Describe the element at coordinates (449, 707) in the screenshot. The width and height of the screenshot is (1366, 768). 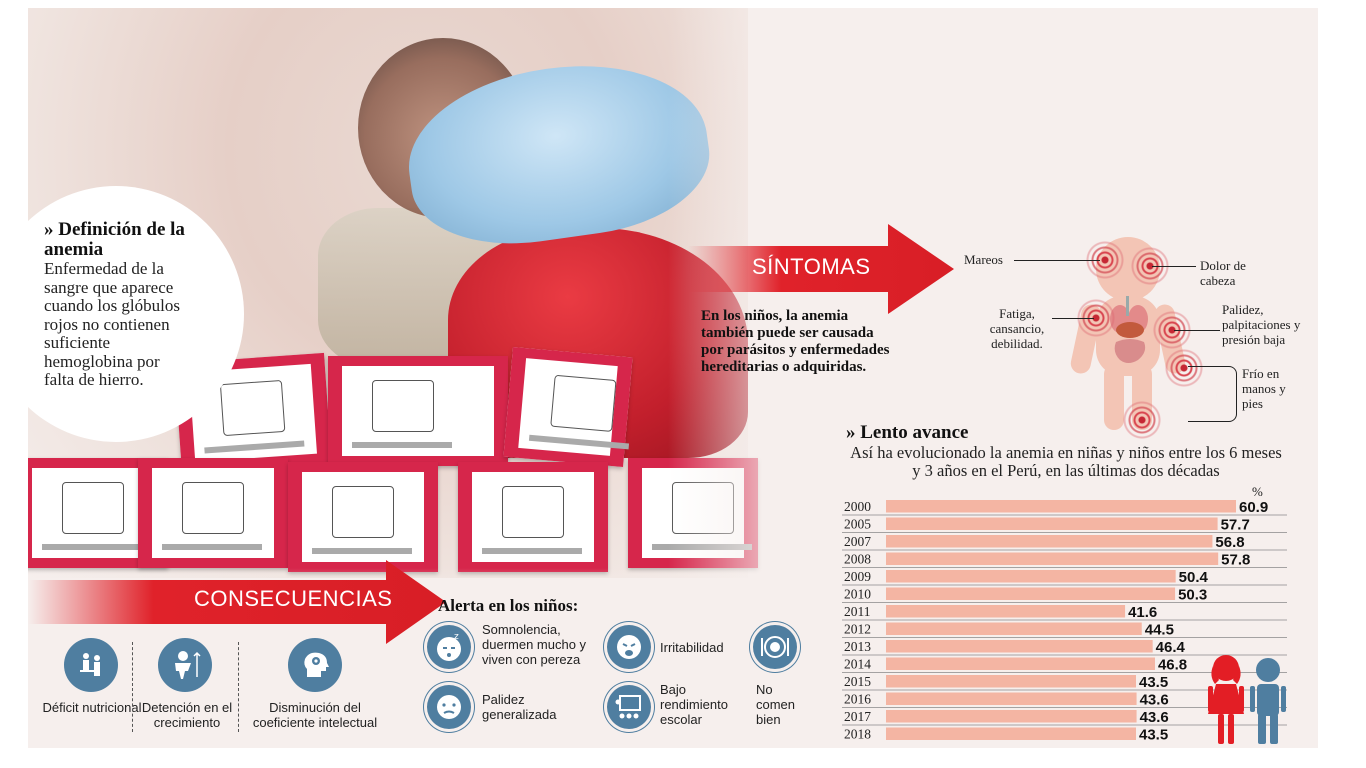
I see `pale-face-icon` at that location.